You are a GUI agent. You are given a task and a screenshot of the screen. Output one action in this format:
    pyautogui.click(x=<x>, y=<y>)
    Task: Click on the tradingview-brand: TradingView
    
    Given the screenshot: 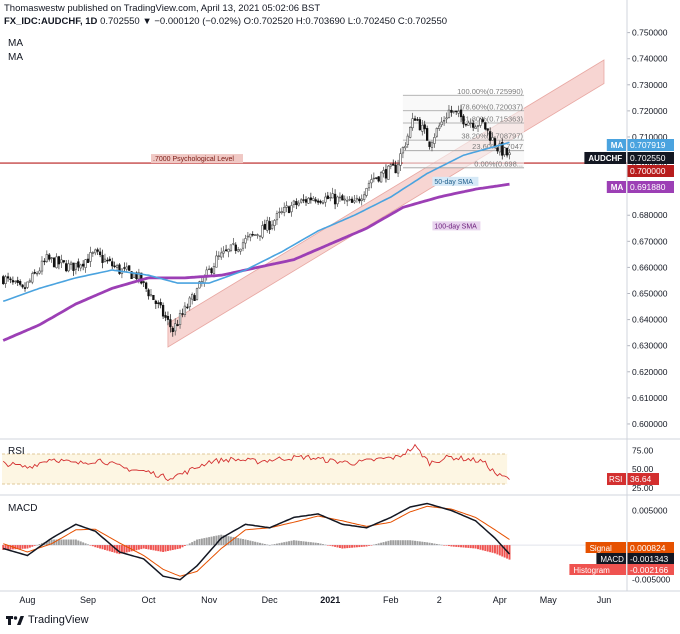 What is the action you would take?
    pyautogui.click(x=58, y=620)
    